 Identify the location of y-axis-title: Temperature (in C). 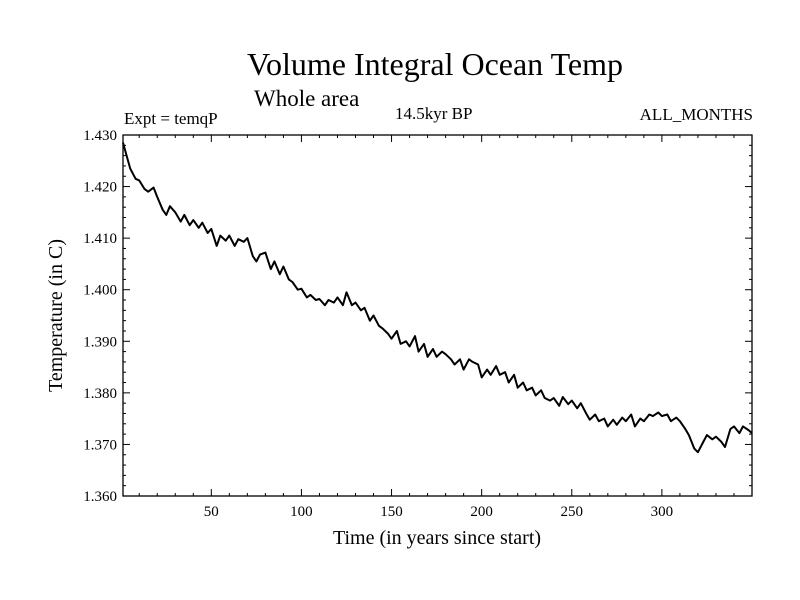
(56, 315).